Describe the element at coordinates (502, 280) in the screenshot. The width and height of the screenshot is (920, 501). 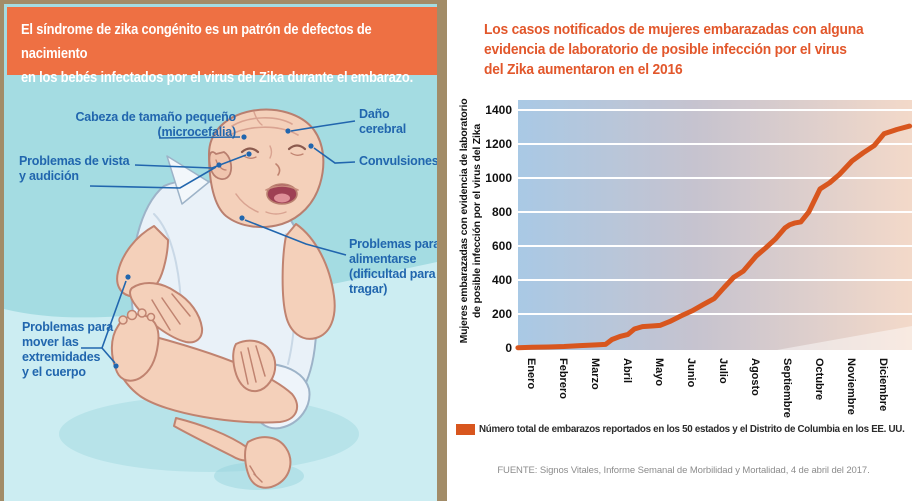
I see `svg-text: 400` at that location.